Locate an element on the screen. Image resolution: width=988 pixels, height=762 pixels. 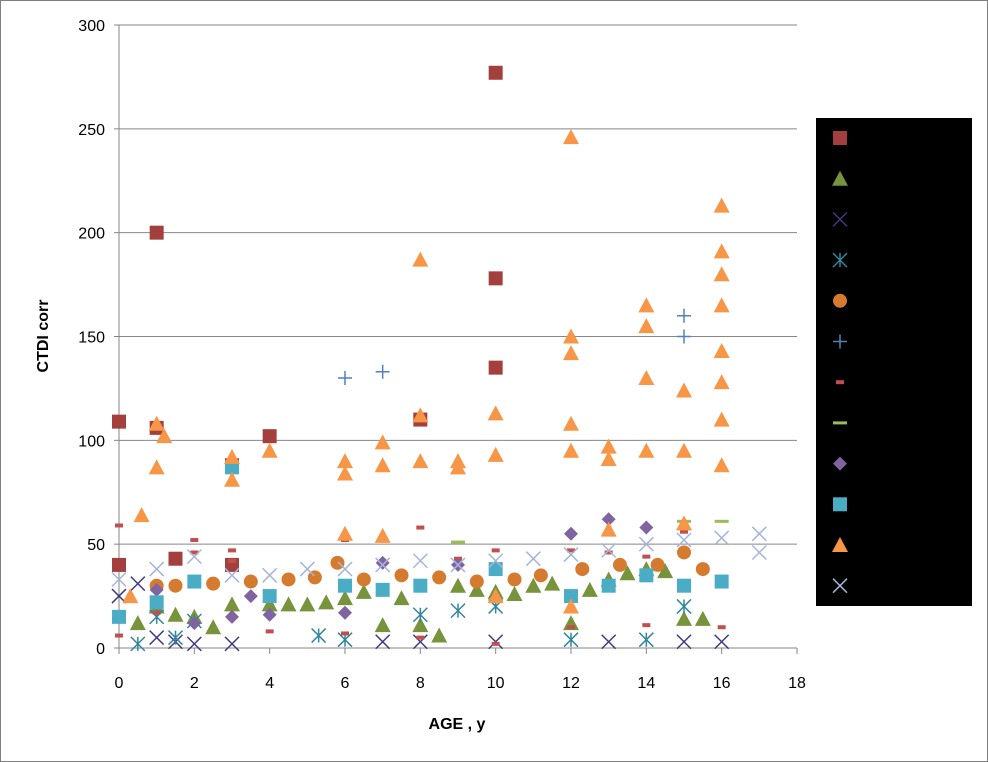
y-tick-label: 0 is located at coordinates (100, 649).